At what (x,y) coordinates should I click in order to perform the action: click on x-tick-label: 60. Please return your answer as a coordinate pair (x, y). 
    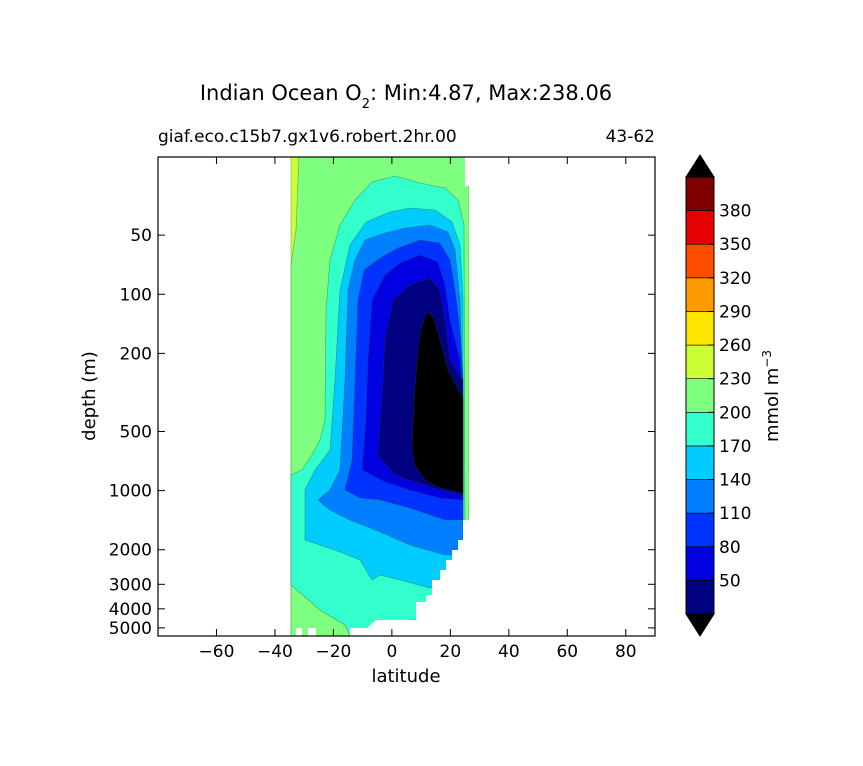
    Looking at the image, I should click on (567, 652).